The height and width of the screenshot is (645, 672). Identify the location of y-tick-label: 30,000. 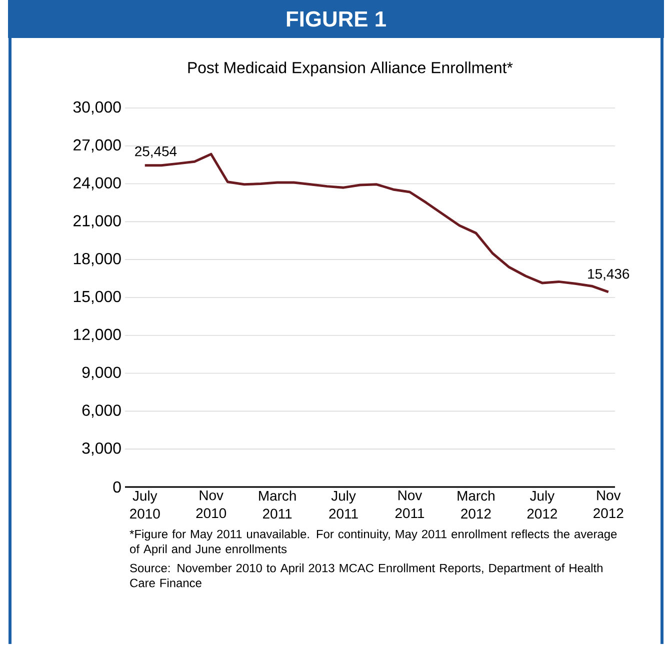
(97, 107).